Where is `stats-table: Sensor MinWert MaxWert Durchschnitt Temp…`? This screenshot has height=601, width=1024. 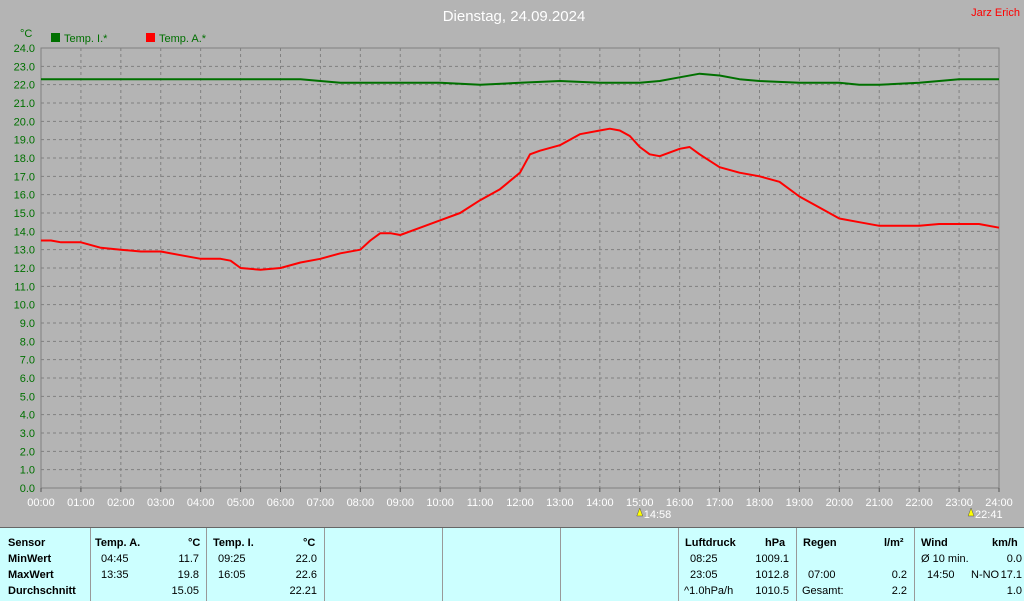
stats-table: Sensor MinWert MaxWert Durchschnitt Temp… is located at coordinates (512, 564).